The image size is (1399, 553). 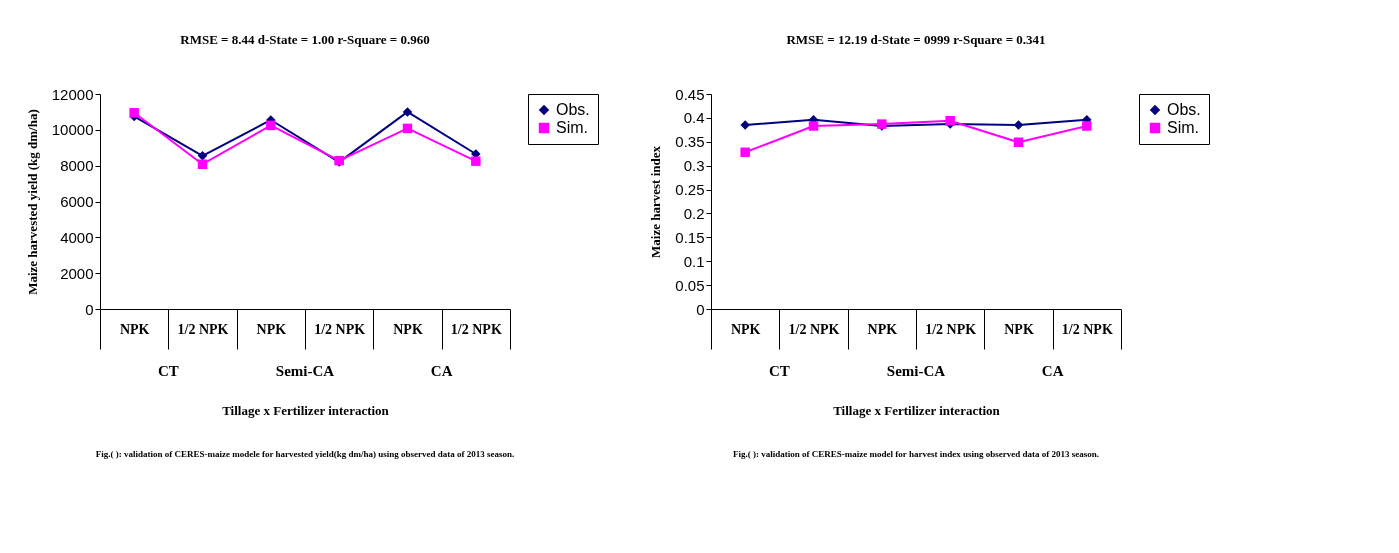 I want to click on y-tick-label: 12000, so click(x=72, y=94).